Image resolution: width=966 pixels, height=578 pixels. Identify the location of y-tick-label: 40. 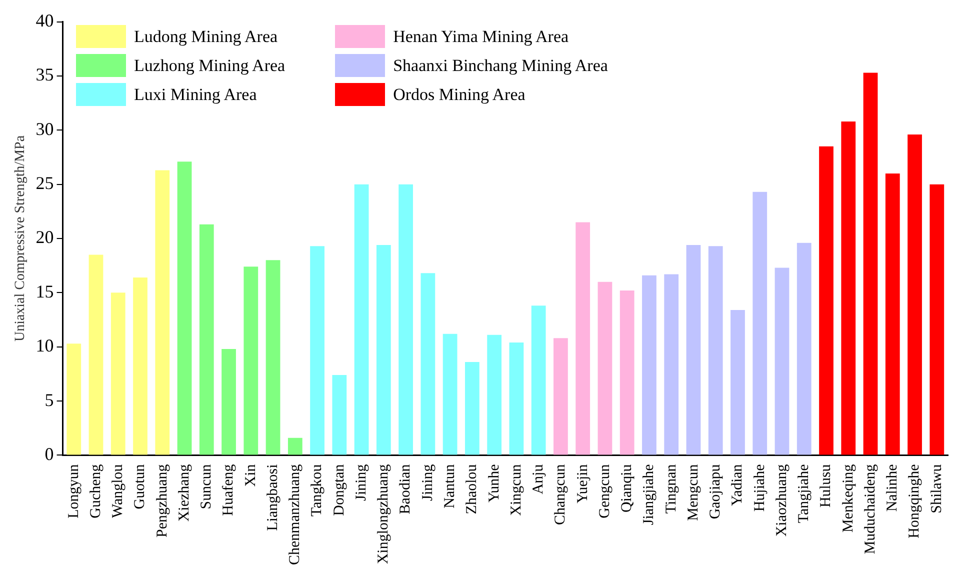
(45, 20).